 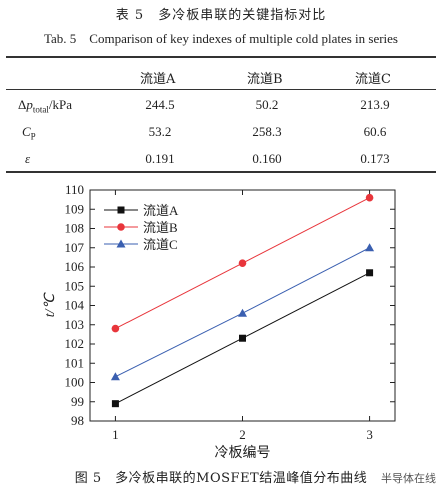 What do you see at coordinates (267, 158) in the screenshot?
I see `table-cell: 0.160` at bounding box center [267, 158].